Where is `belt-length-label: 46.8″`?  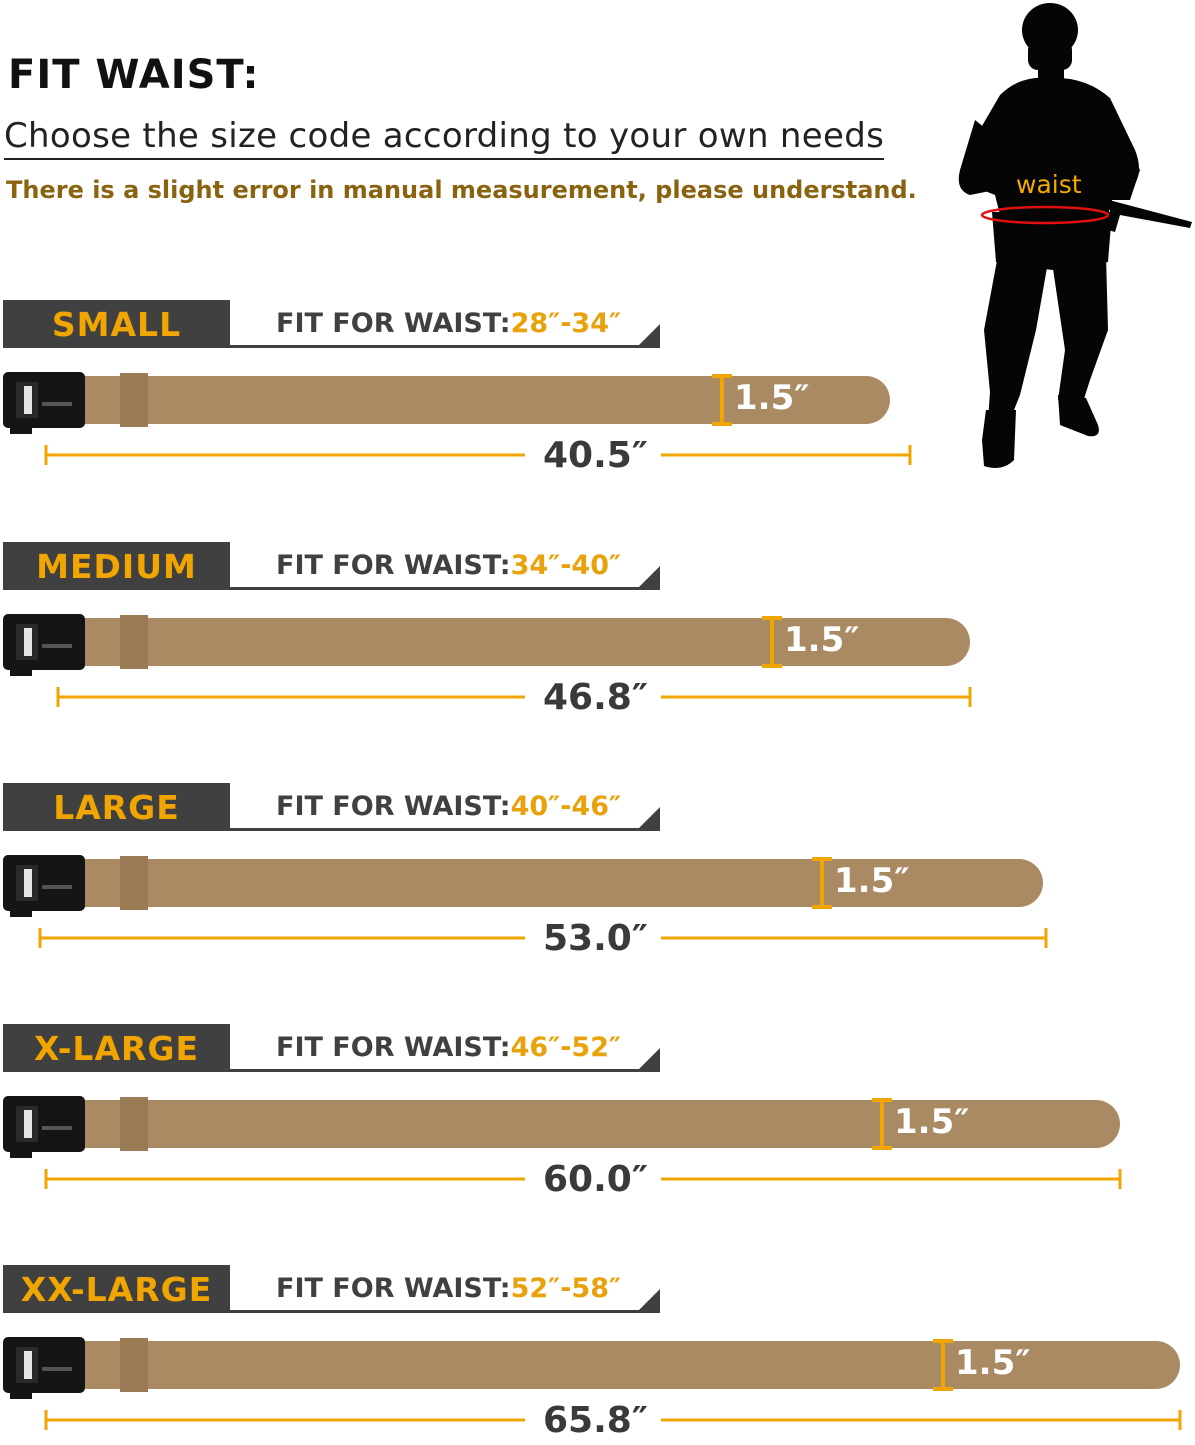 belt-length-label: 46.8″ is located at coordinates (595, 697).